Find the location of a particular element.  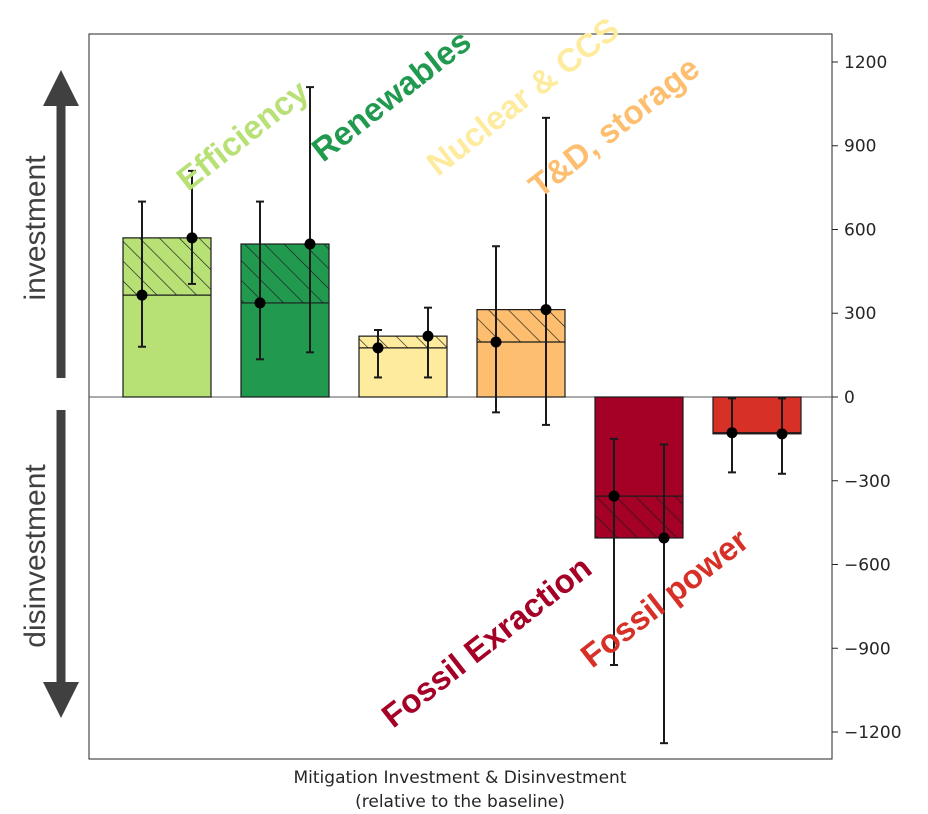

bar-outline-nuclear-ccs is located at coordinates (403, 366).